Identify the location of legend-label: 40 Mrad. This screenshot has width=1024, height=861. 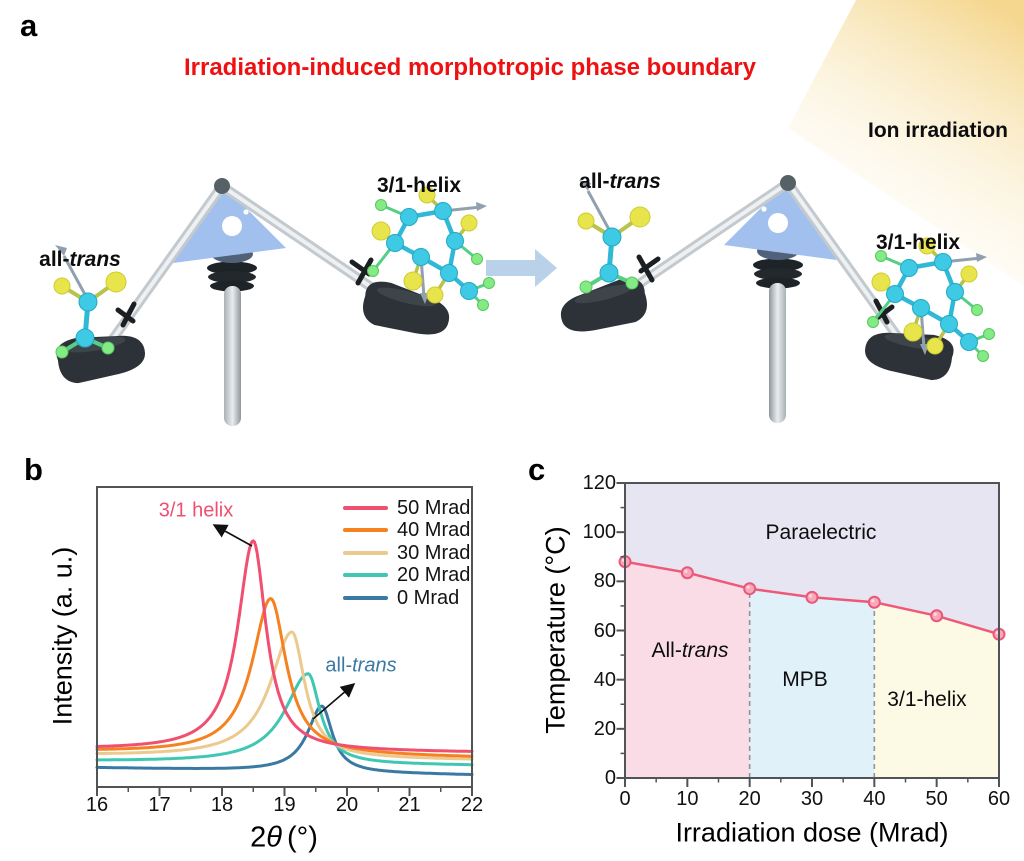
(434, 529).